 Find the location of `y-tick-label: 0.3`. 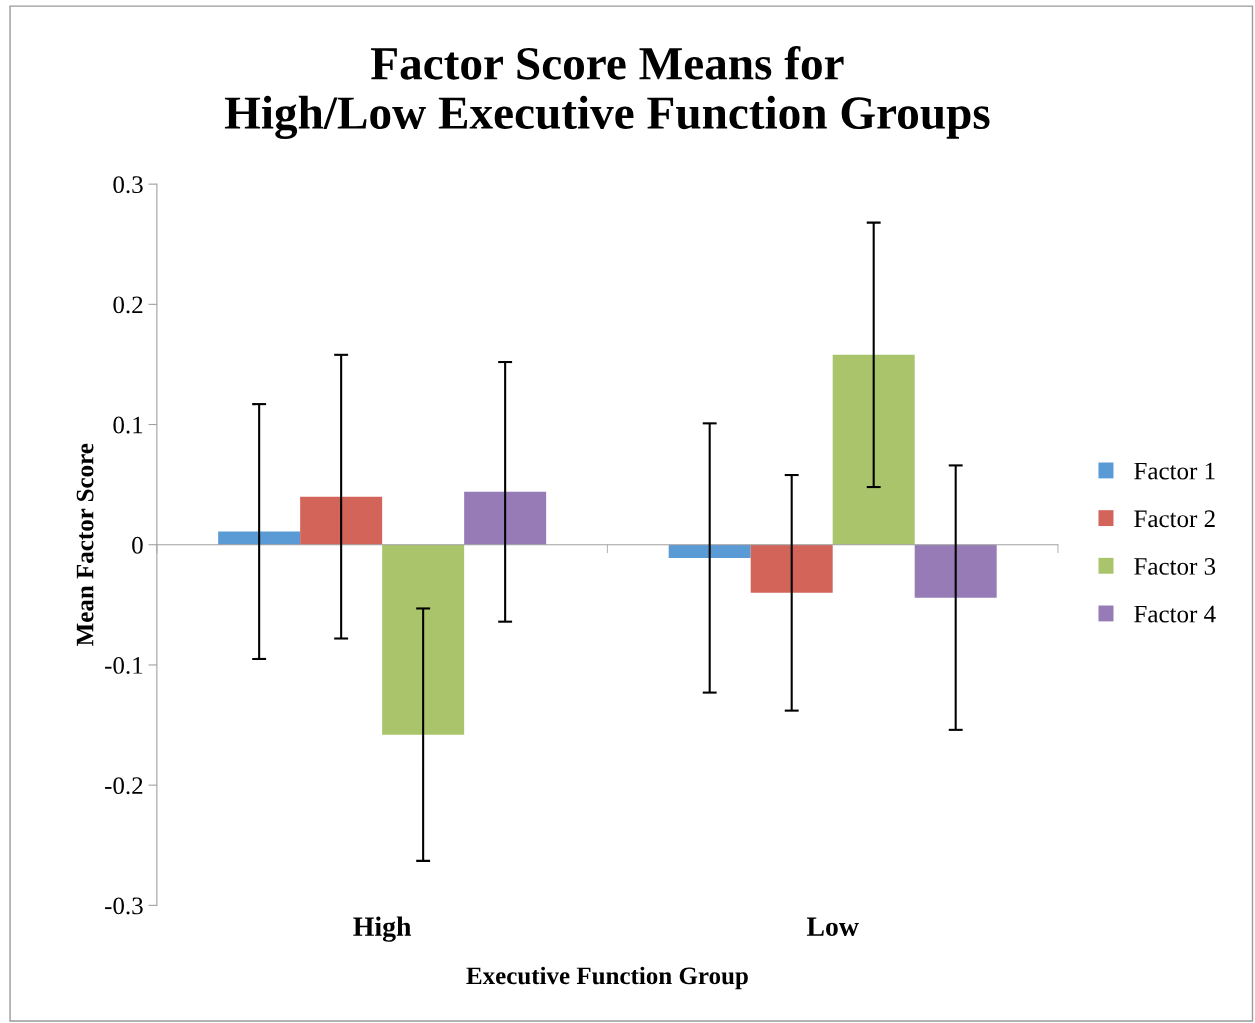

y-tick-label: 0.3 is located at coordinates (128, 185).